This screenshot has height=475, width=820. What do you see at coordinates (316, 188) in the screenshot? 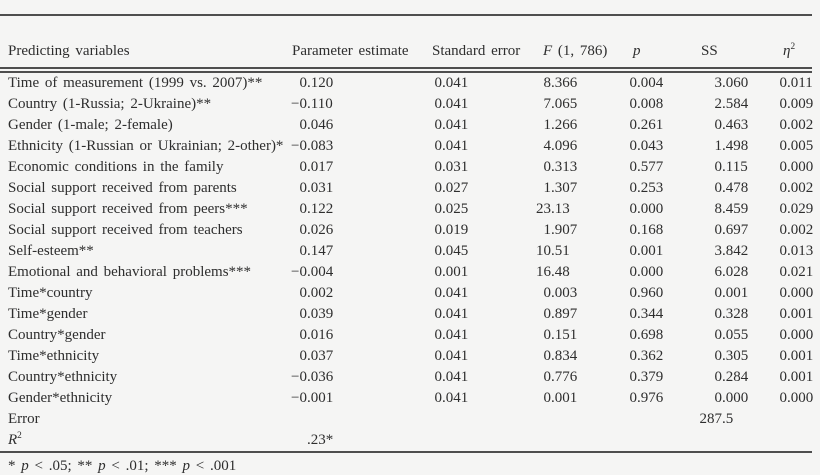
I see `cell-estimate: 0.031` at bounding box center [316, 188].